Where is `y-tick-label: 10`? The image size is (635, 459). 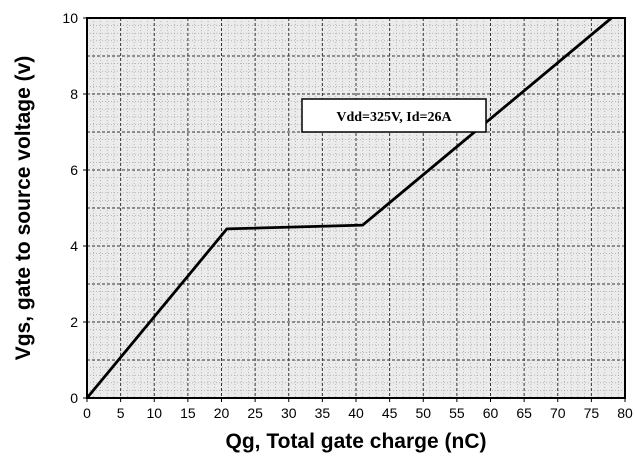 y-tick-label: 10 is located at coordinates (70, 18).